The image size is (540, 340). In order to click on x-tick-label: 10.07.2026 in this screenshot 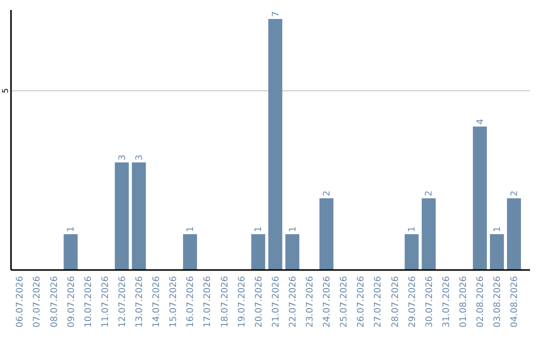, I will do `click(89, 302)`.